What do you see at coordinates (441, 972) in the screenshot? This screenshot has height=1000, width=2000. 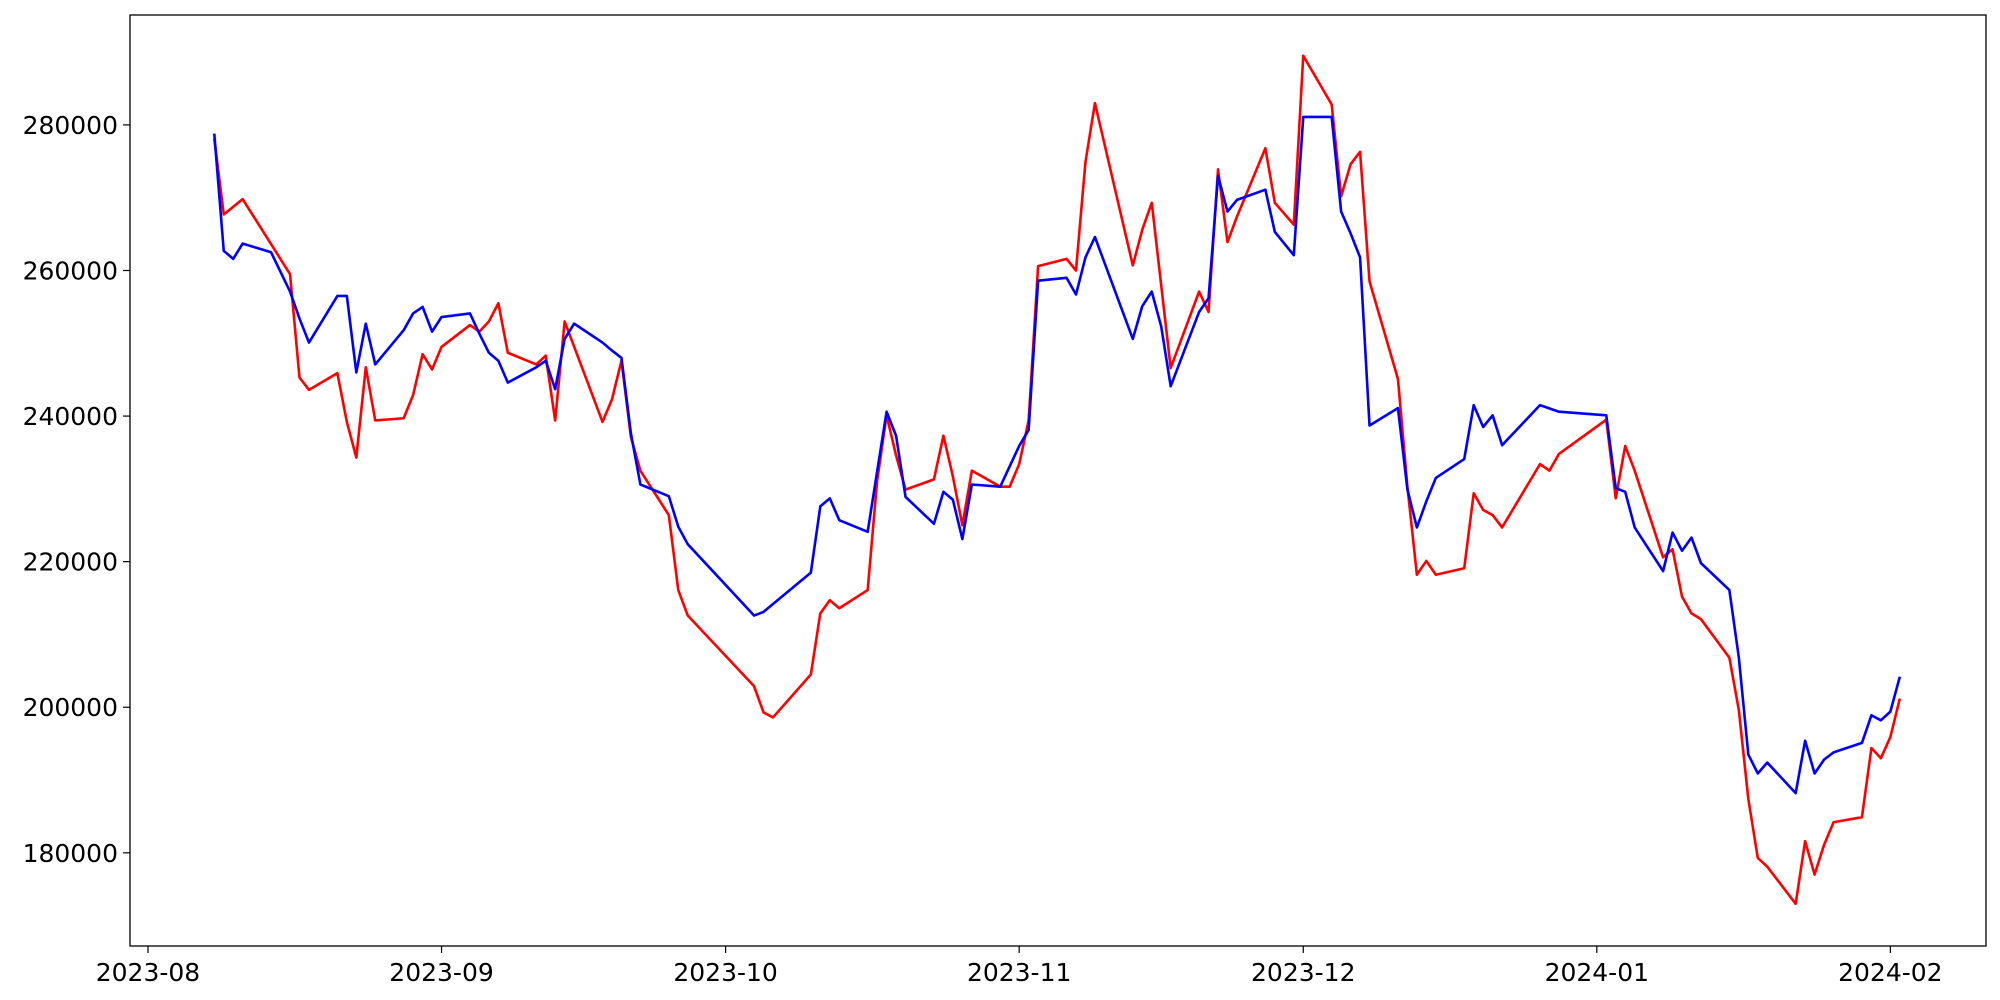 I see `x-tick-label: 2023-09` at bounding box center [441, 972].